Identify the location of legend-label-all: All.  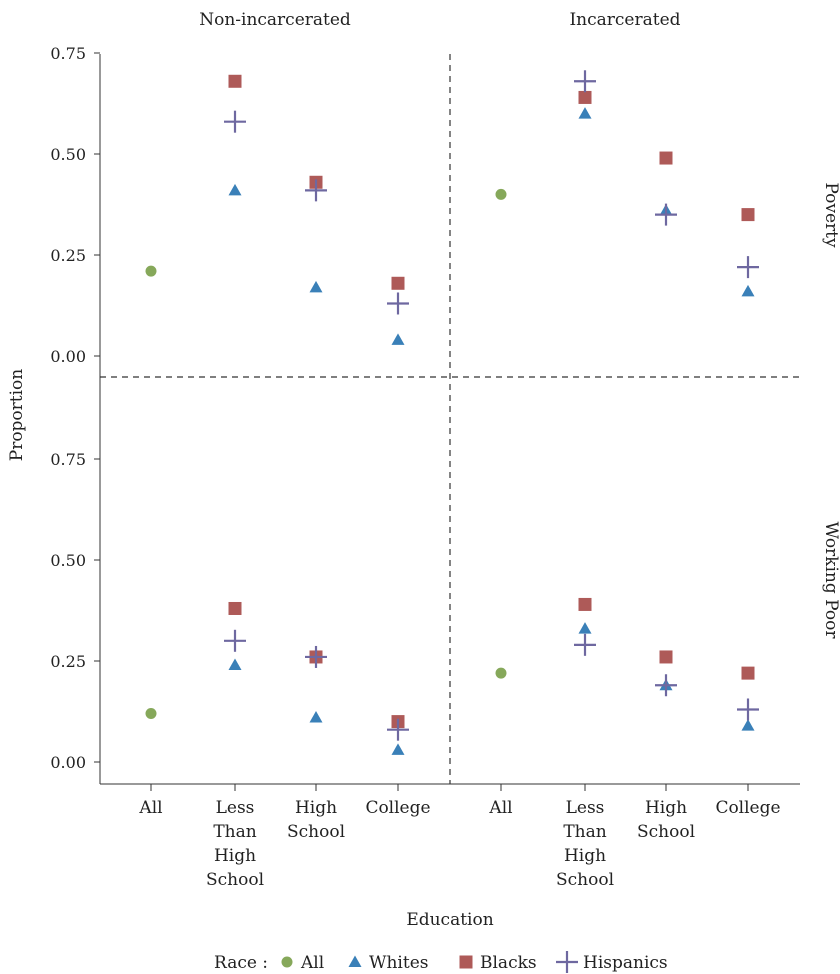
(312, 963).